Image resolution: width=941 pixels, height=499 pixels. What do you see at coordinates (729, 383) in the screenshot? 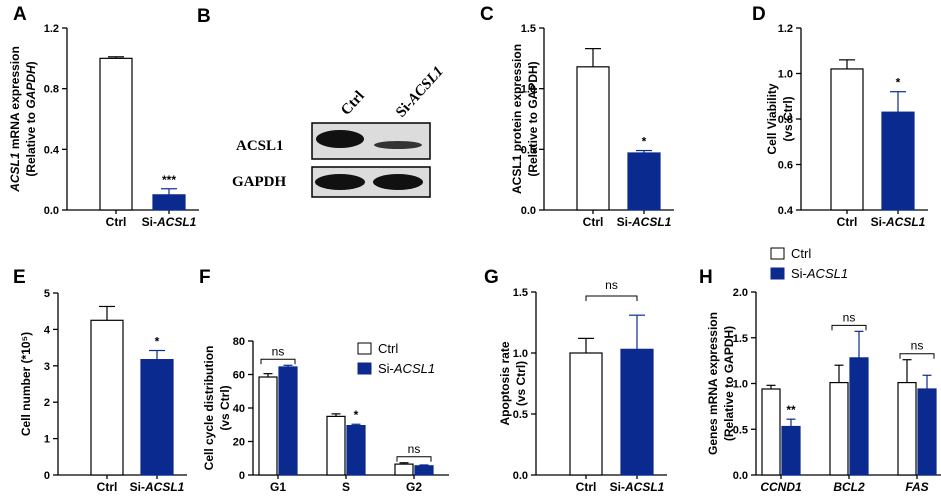
I see `y-axis-label-h-1: (Relative to GAPDH)` at bounding box center [729, 383].